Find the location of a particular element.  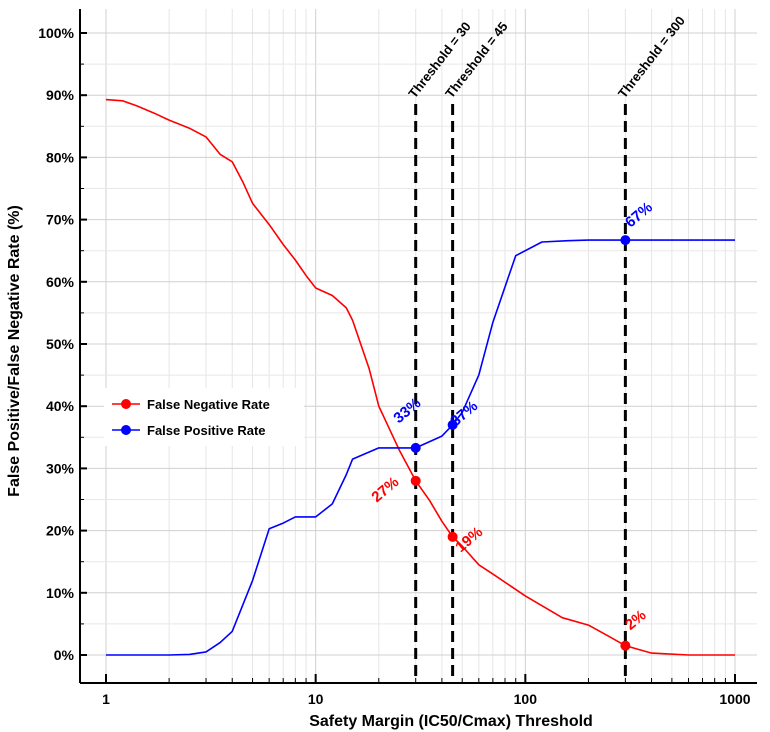

y-tick-label: 20% is located at coordinates (60, 531).